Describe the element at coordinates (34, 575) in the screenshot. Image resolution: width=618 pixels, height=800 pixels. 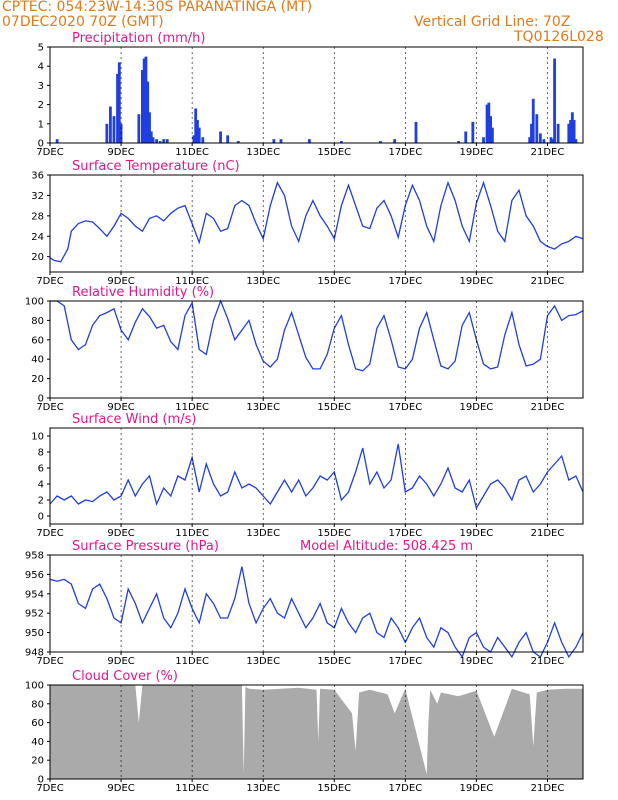
I see `y-tick-label: 956` at that location.